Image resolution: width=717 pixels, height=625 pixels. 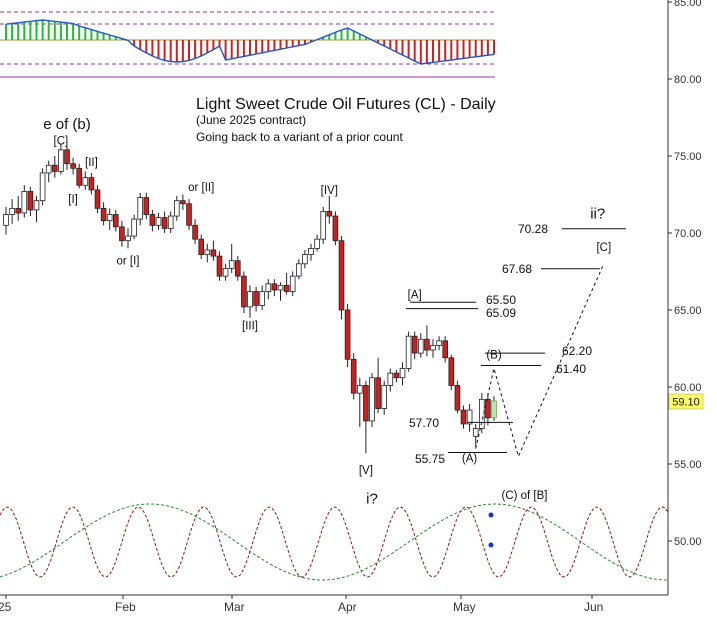 I want to click on wave-label: (B), so click(x=494, y=356).